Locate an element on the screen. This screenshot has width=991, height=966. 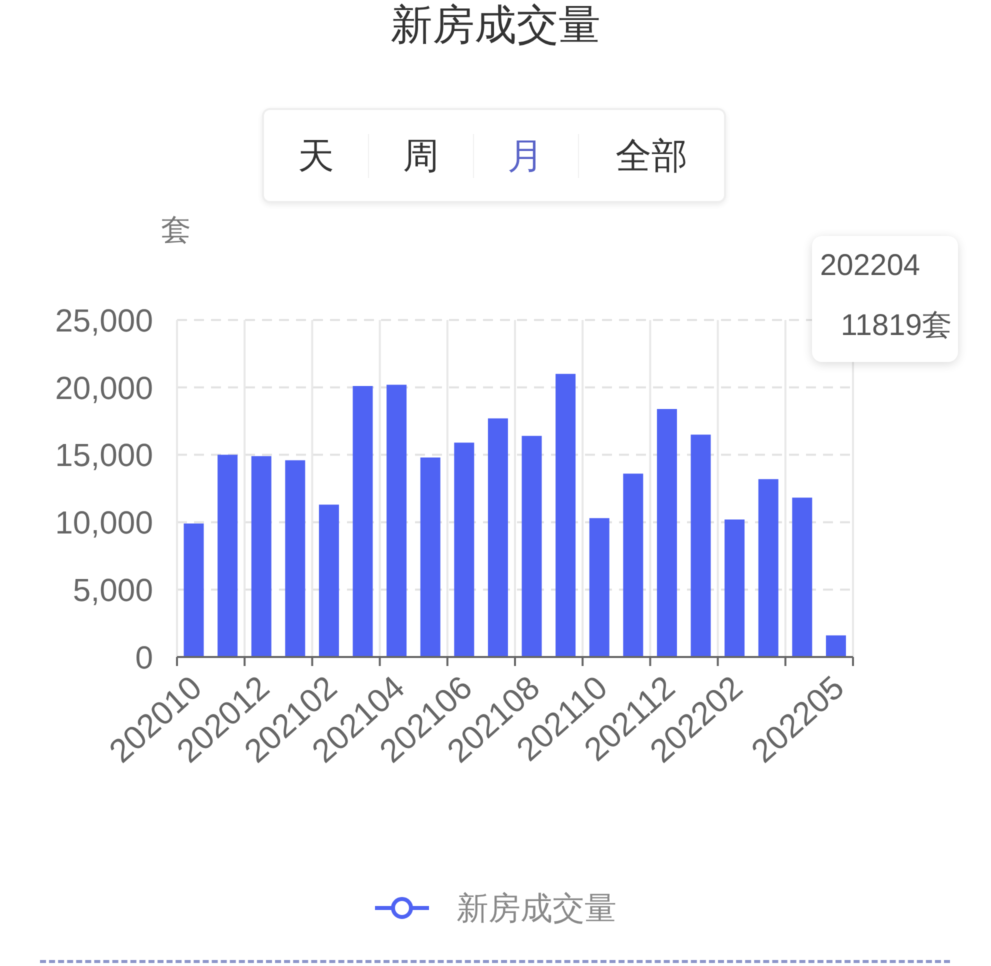
text: 周 is located at coordinates (420, 156).